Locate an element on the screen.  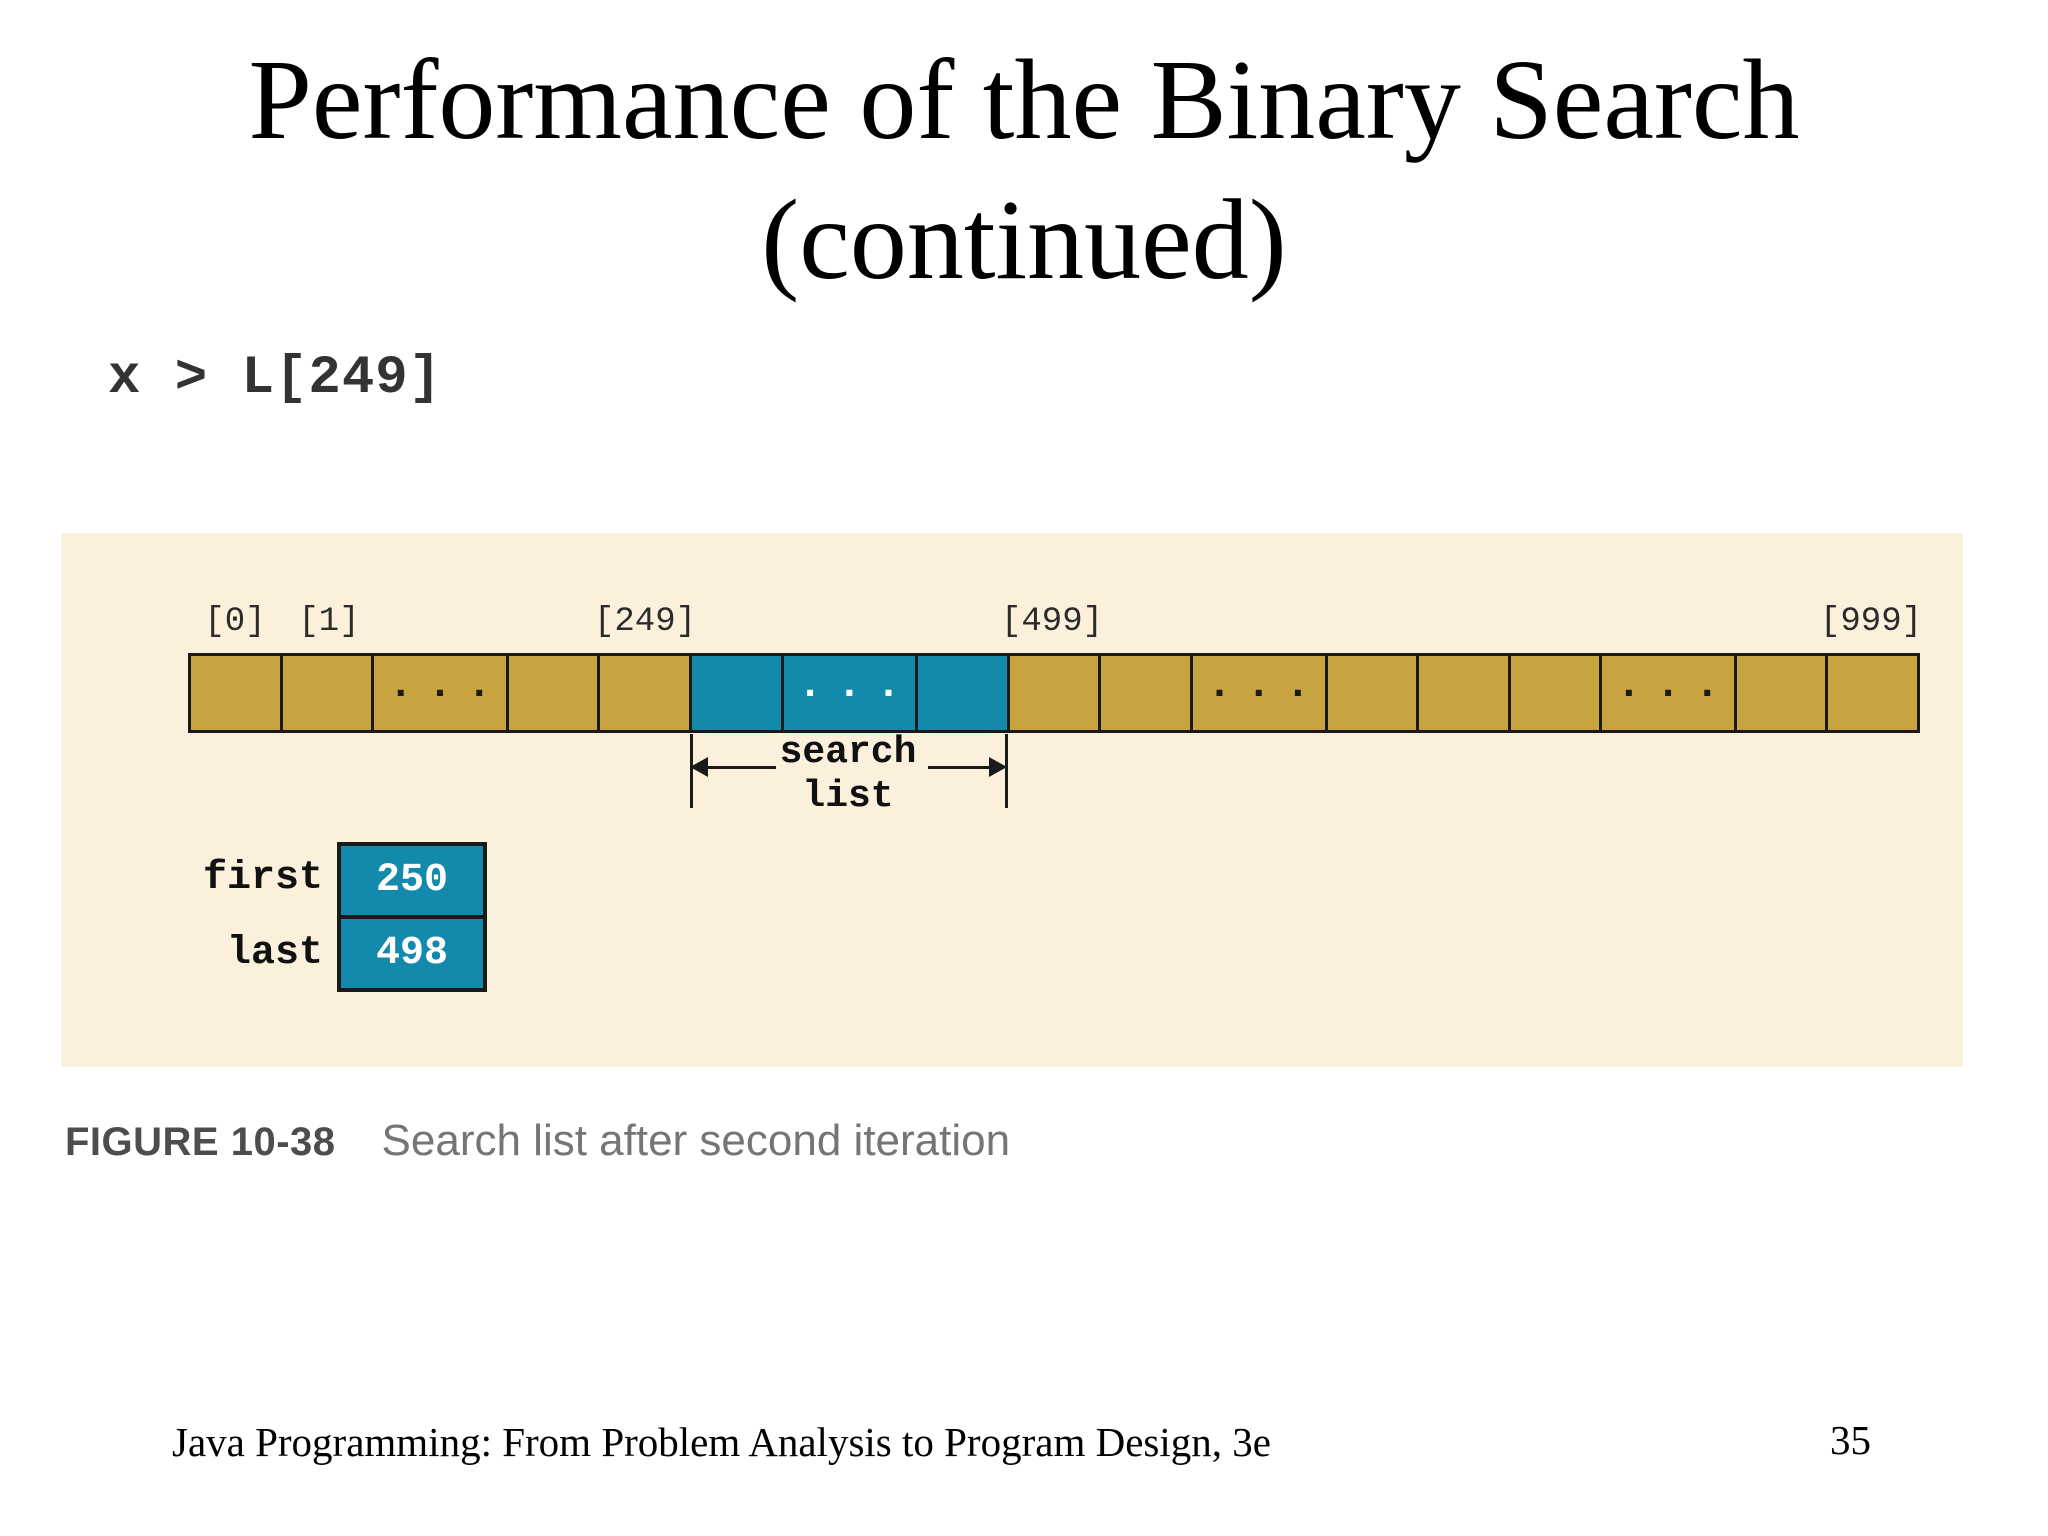
right-arrow-icon is located at coordinates (998, 767).